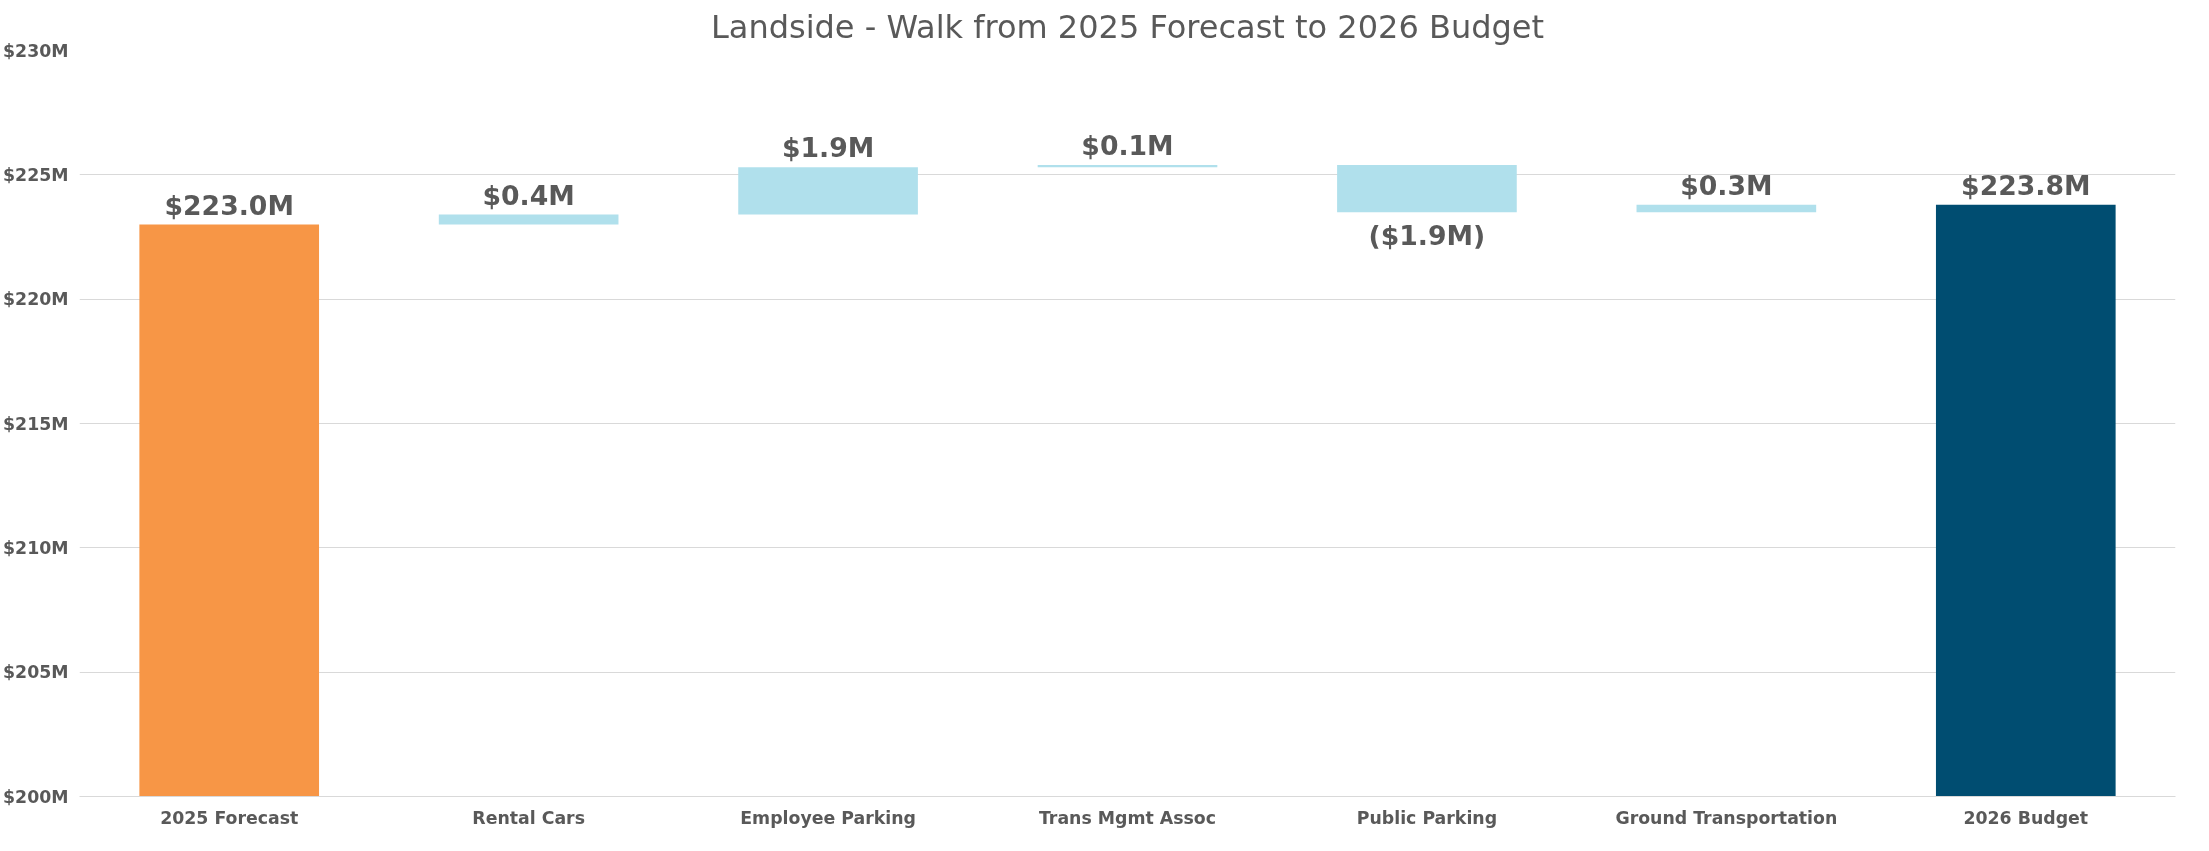 The height and width of the screenshot is (851, 2209). Describe the element at coordinates (1127, 26) in the screenshot. I see `chart-title: Landside - Walk from 2025 Forecast to 2026 Budget` at that location.